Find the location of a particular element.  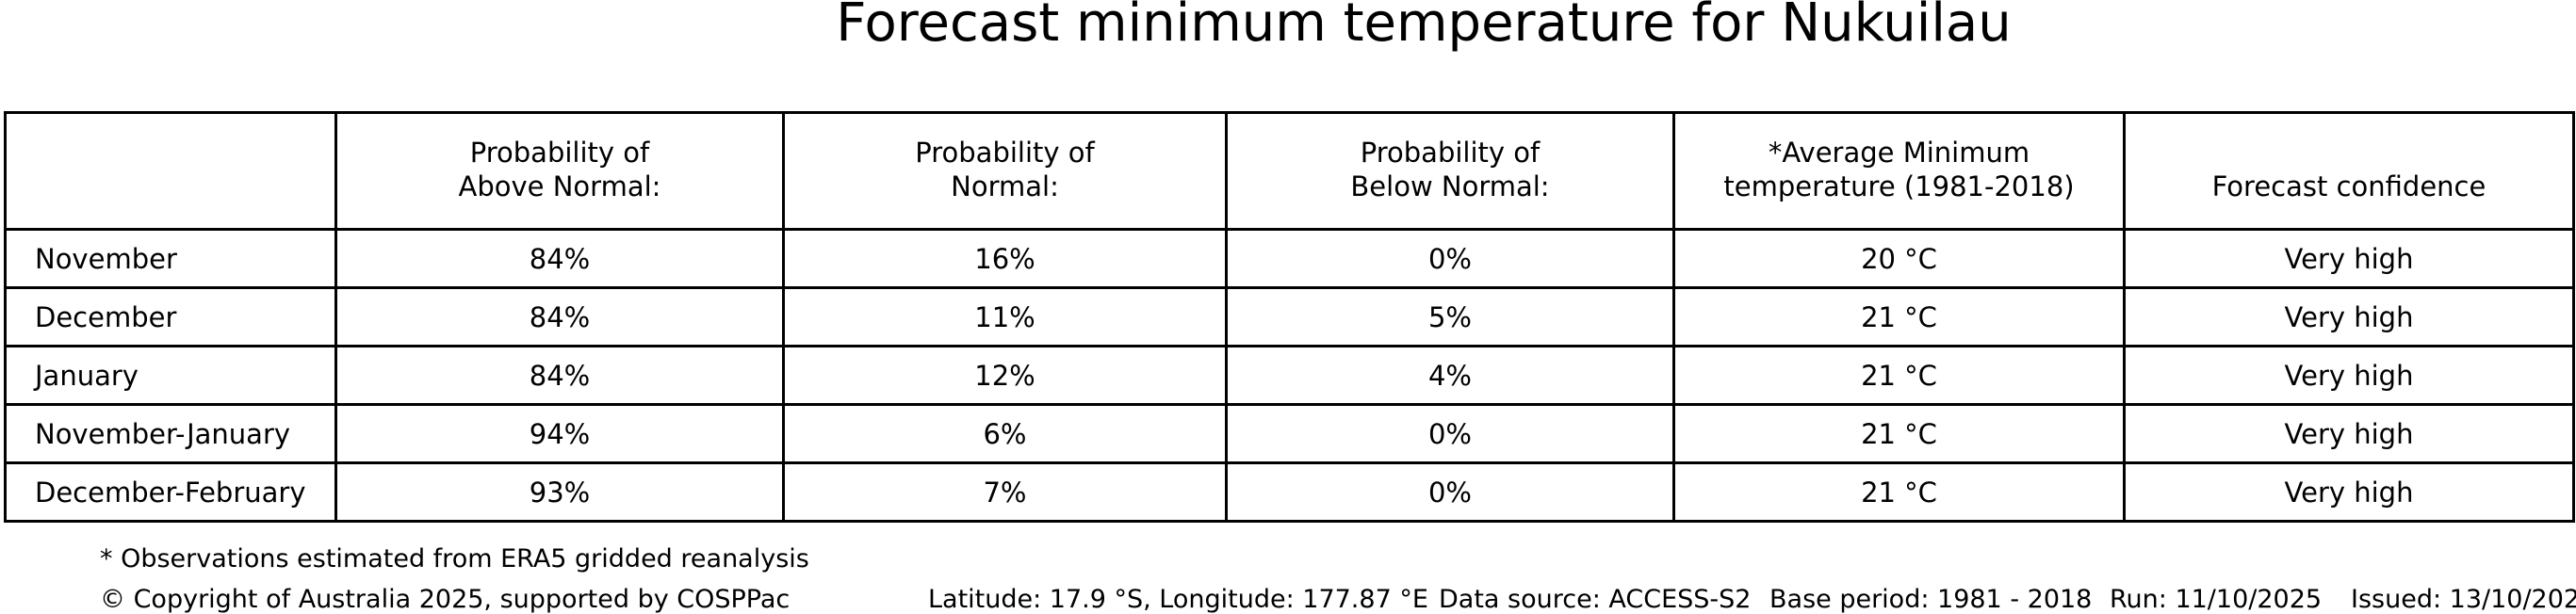

empty-corner-cell is located at coordinates (170, 171).